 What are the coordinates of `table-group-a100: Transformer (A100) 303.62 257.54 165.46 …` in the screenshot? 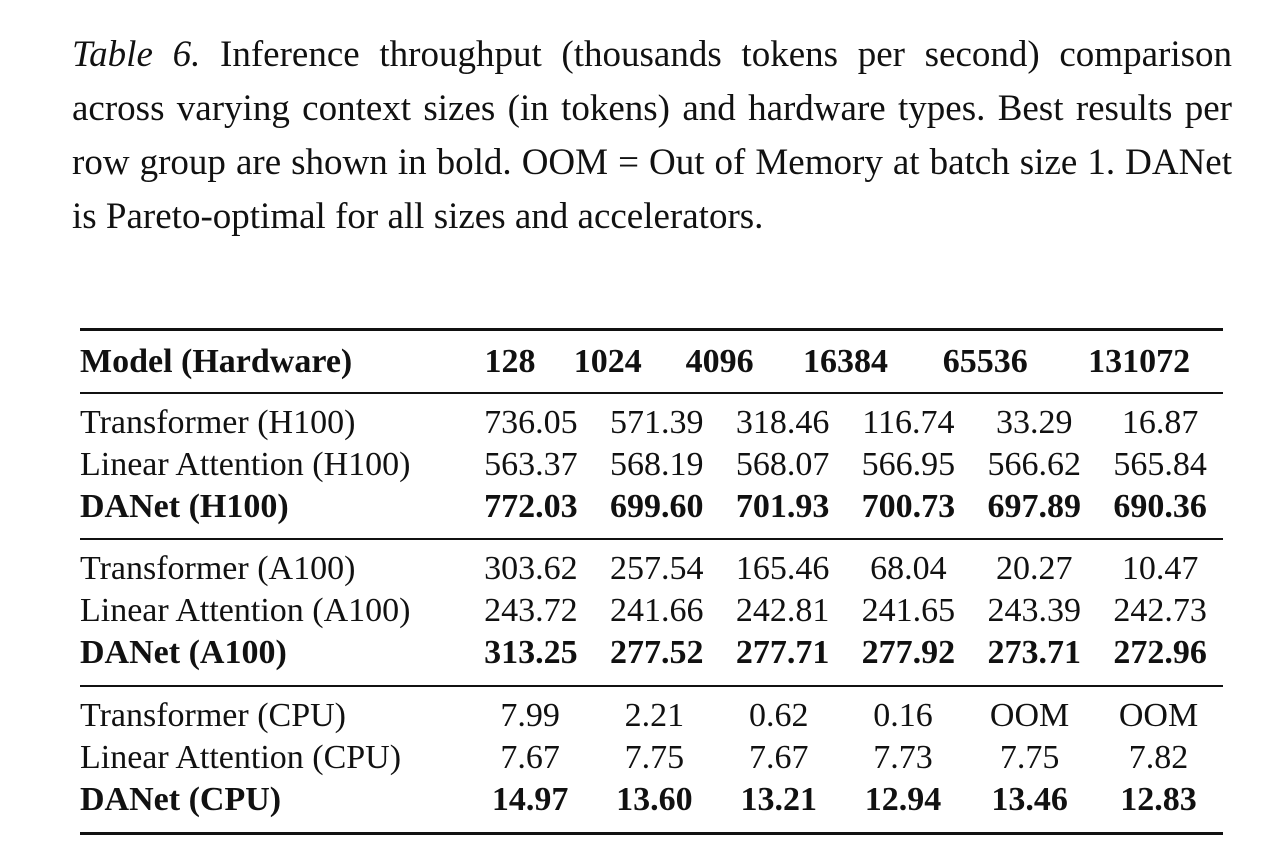 It's located at (651, 611).